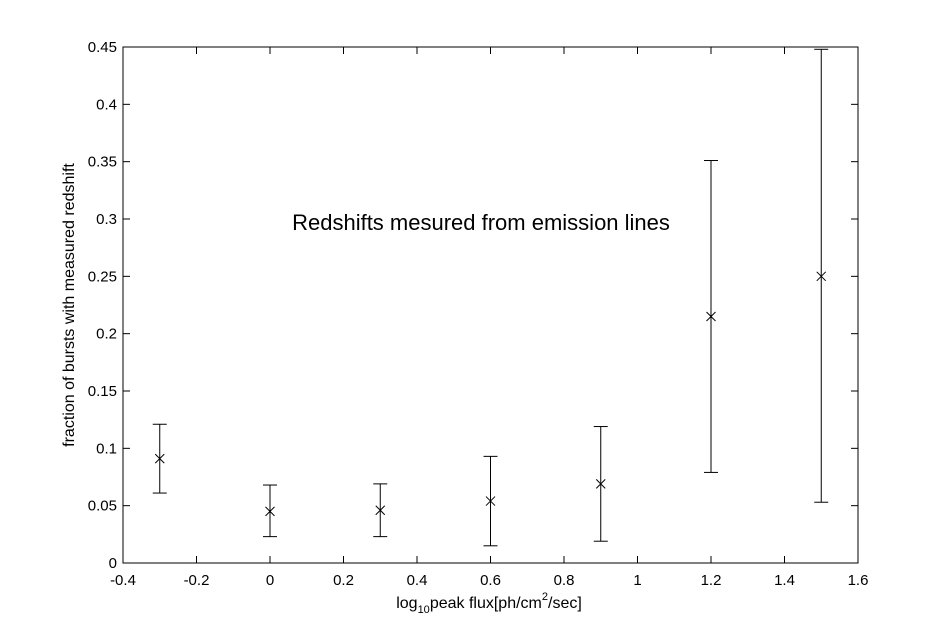 The height and width of the screenshot is (632, 948). What do you see at coordinates (424, 610) in the screenshot?
I see `x-axis-label-subscript: 10` at bounding box center [424, 610].